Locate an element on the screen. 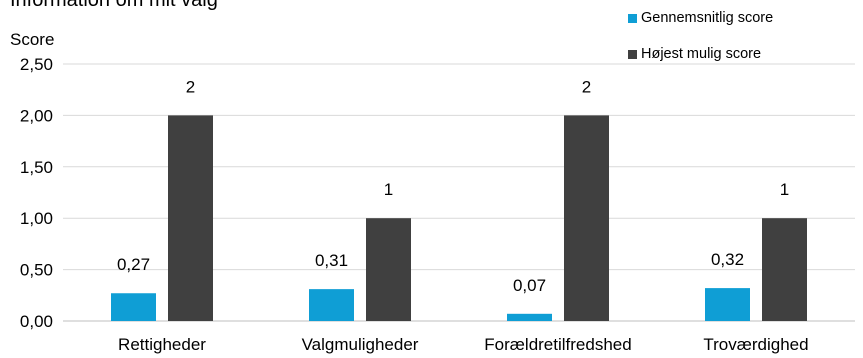 Image resolution: width=863 pixels, height=358 pixels. x-tick-label: Valgmuligheder is located at coordinates (360, 344).